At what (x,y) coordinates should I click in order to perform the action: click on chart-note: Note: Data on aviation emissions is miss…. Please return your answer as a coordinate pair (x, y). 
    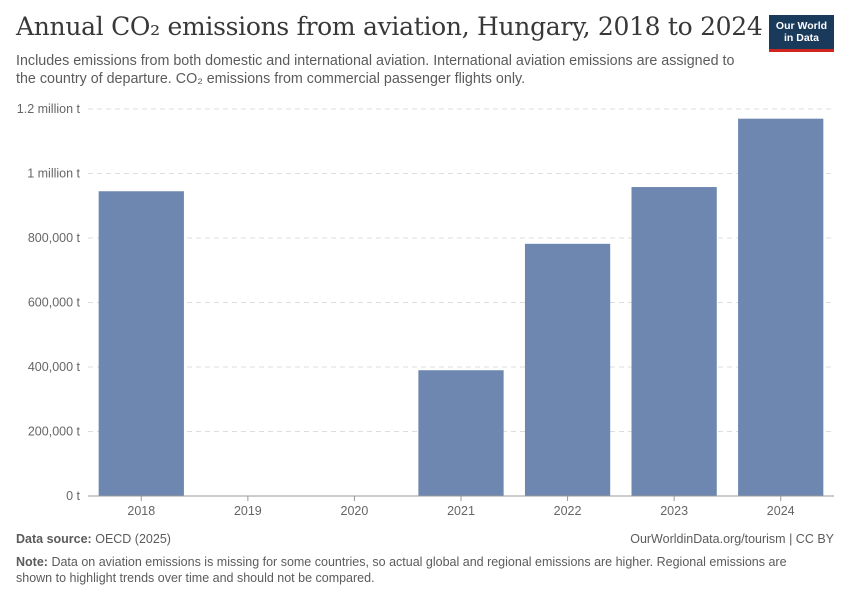
    Looking at the image, I should click on (416, 570).